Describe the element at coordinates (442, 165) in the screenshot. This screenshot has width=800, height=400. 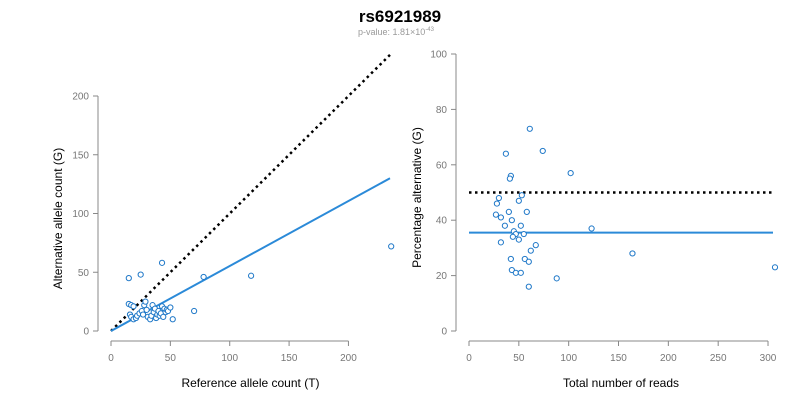
I see `y-tick-label: 60` at that location.